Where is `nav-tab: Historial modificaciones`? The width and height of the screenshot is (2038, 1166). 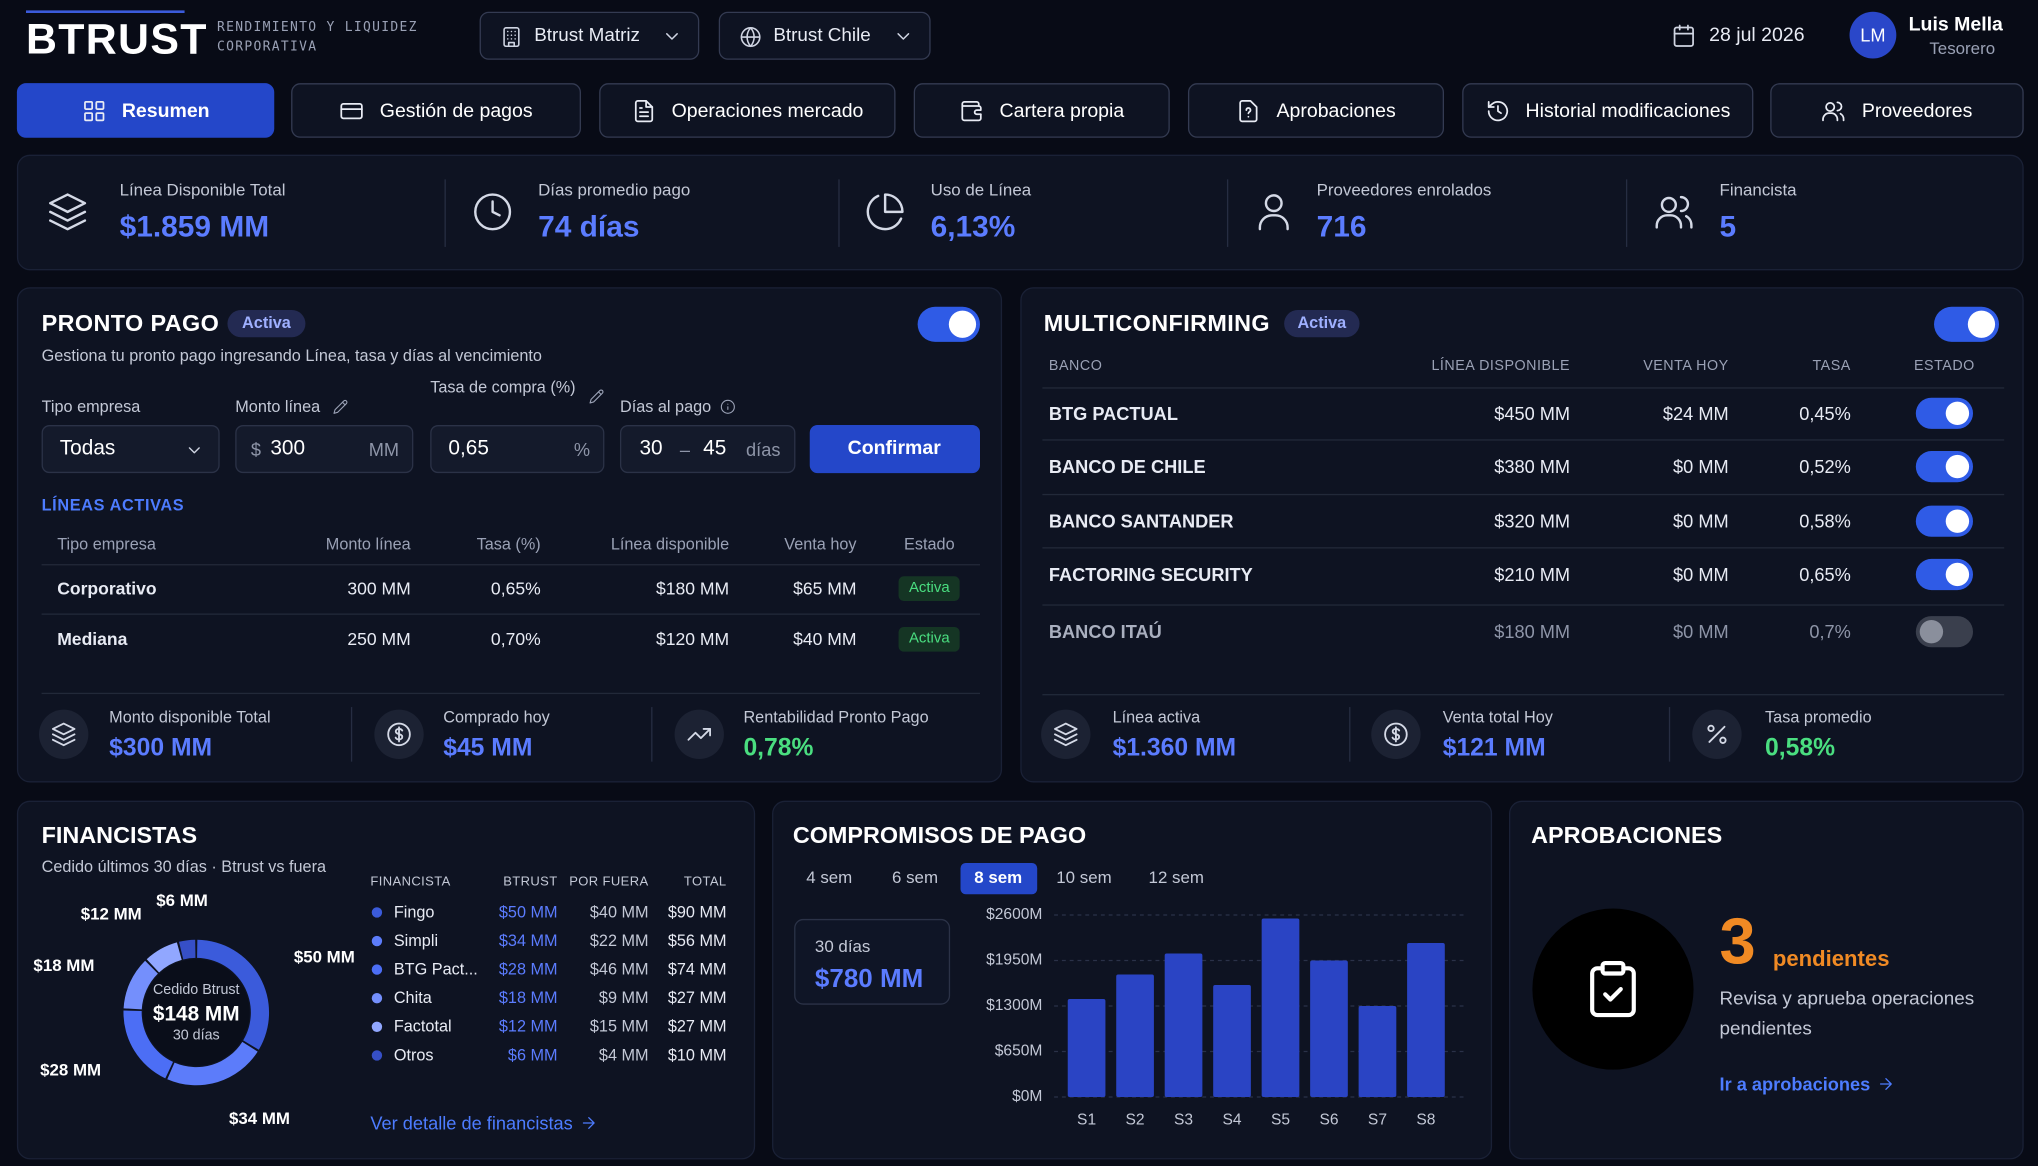 nav-tab: Historial modificaciones is located at coordinates (1608, 110).